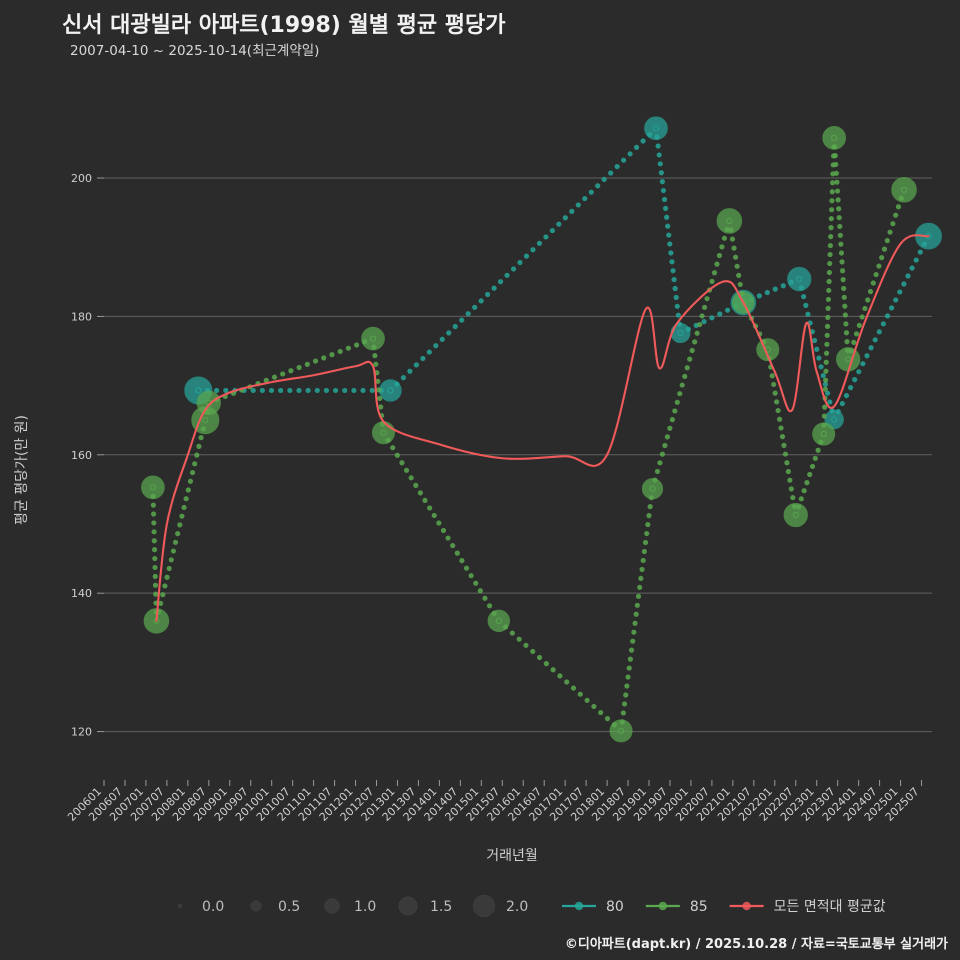 This screenshot has width=960, height=960. I want to click on legend-label: 모든 면적대 평균값, so click(830, 907).